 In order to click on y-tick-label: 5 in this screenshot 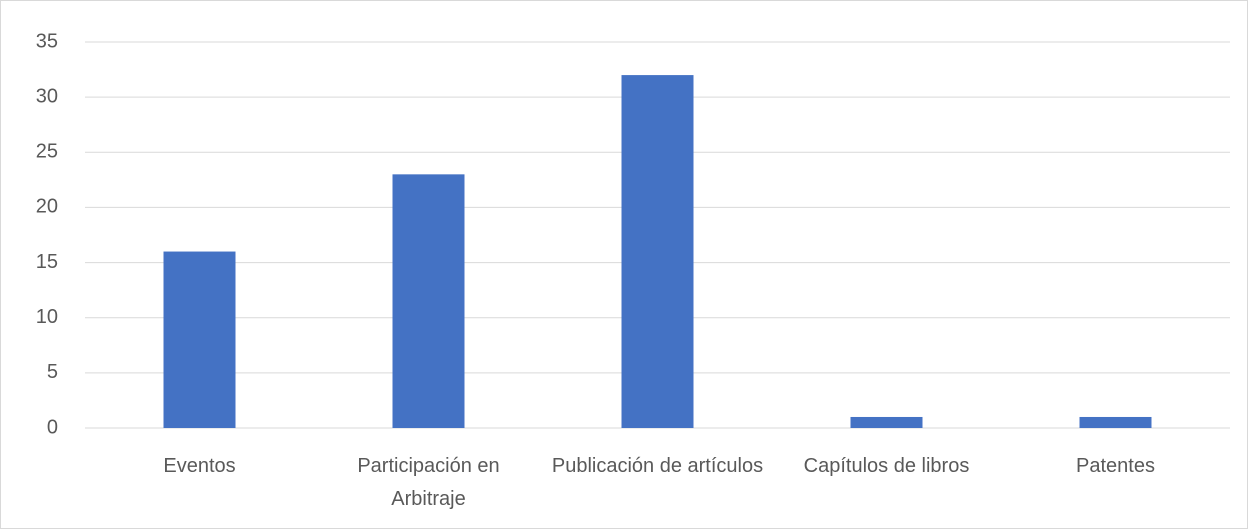, I will do `click(52, 372)`.